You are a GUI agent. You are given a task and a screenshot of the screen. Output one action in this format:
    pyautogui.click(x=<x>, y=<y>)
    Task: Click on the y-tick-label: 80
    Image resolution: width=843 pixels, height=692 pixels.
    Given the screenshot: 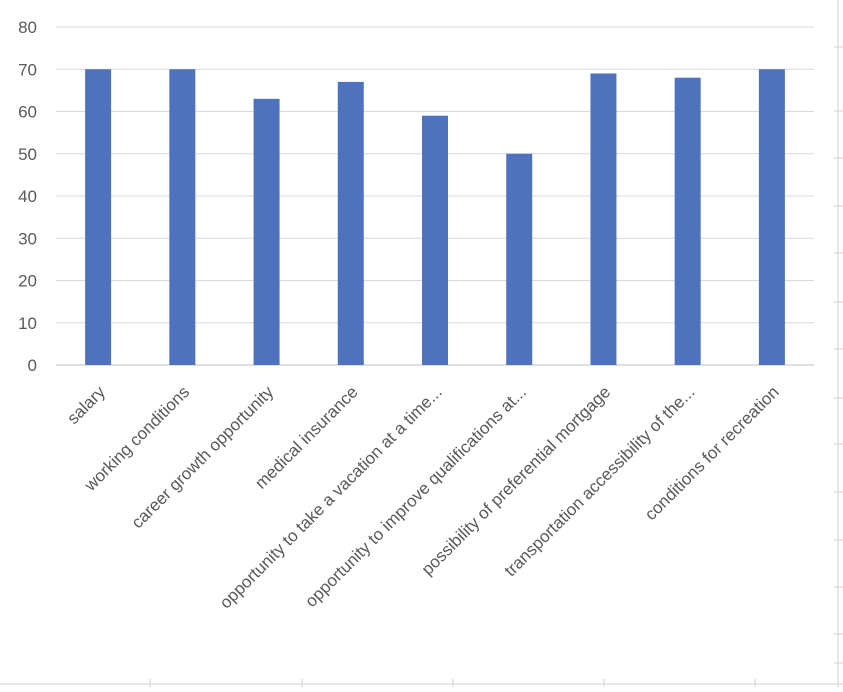 What is the action you would take?
    pyautogui.click(x=27, y=27)
    